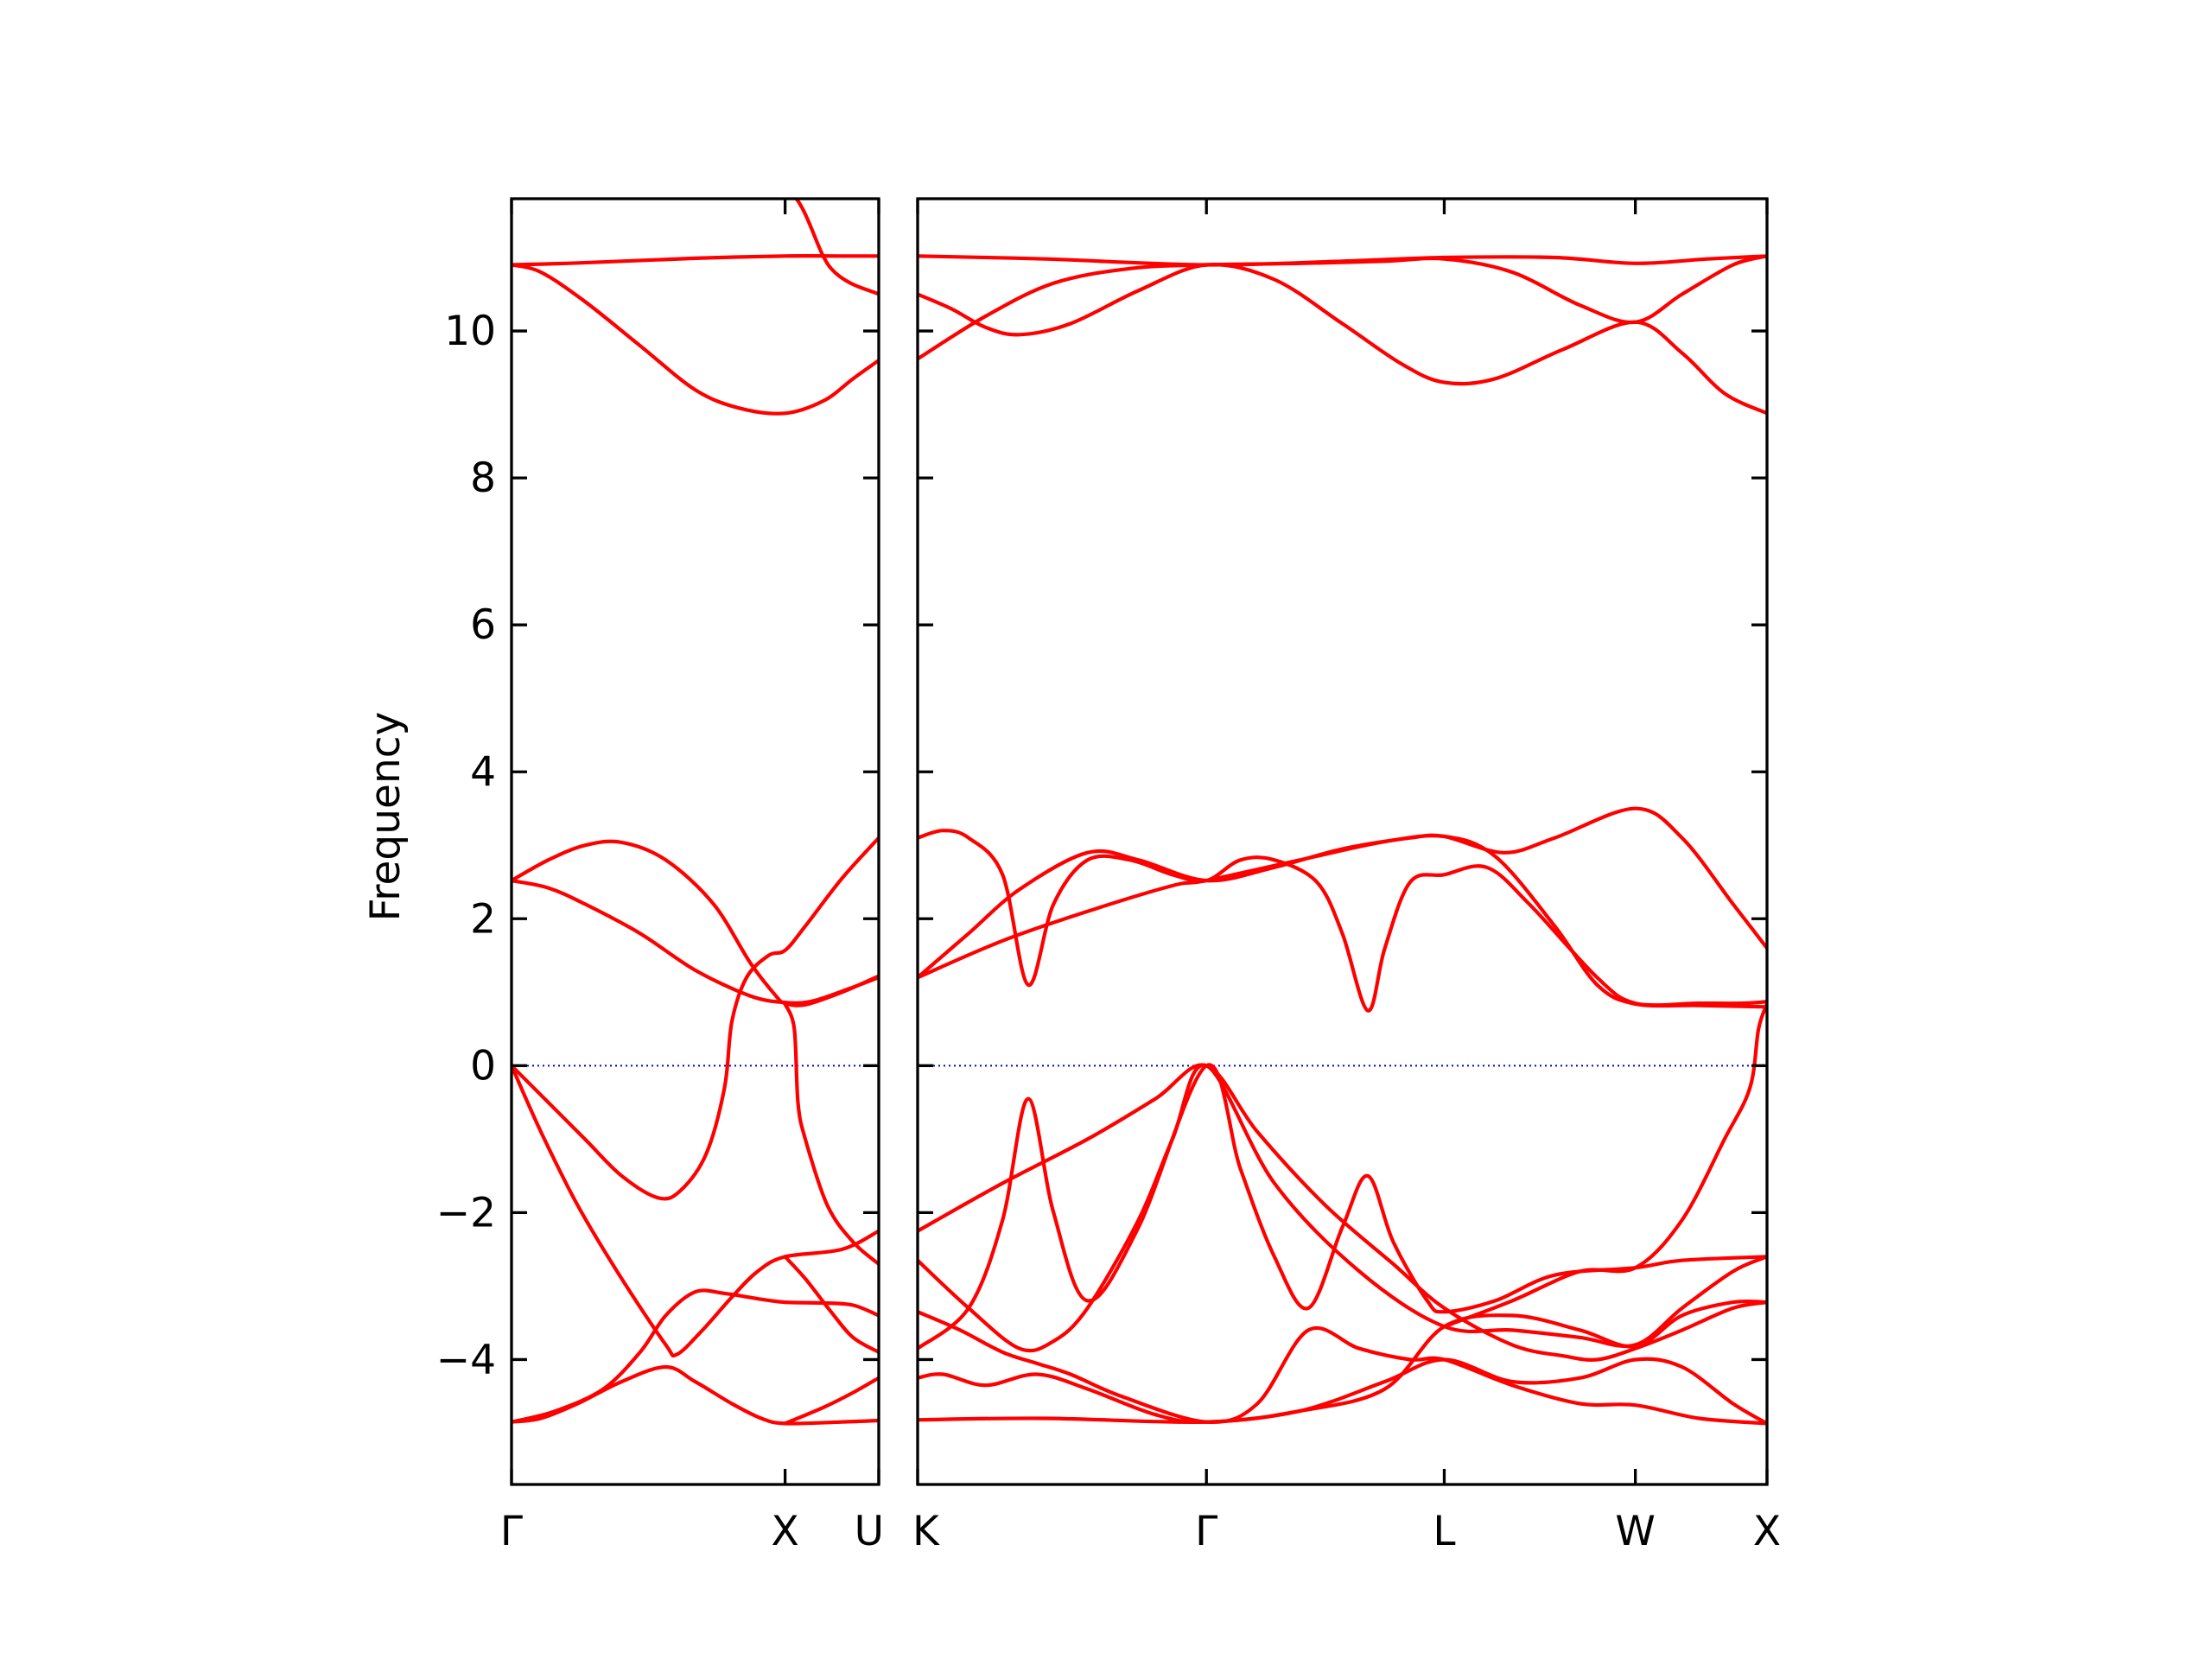 This screenshot has height=1659, width=2212. What do you see at coordinates (869, 1531) in the screenshot?
I see `x-tick-label-U: U` at bounding box center [869, 1531].